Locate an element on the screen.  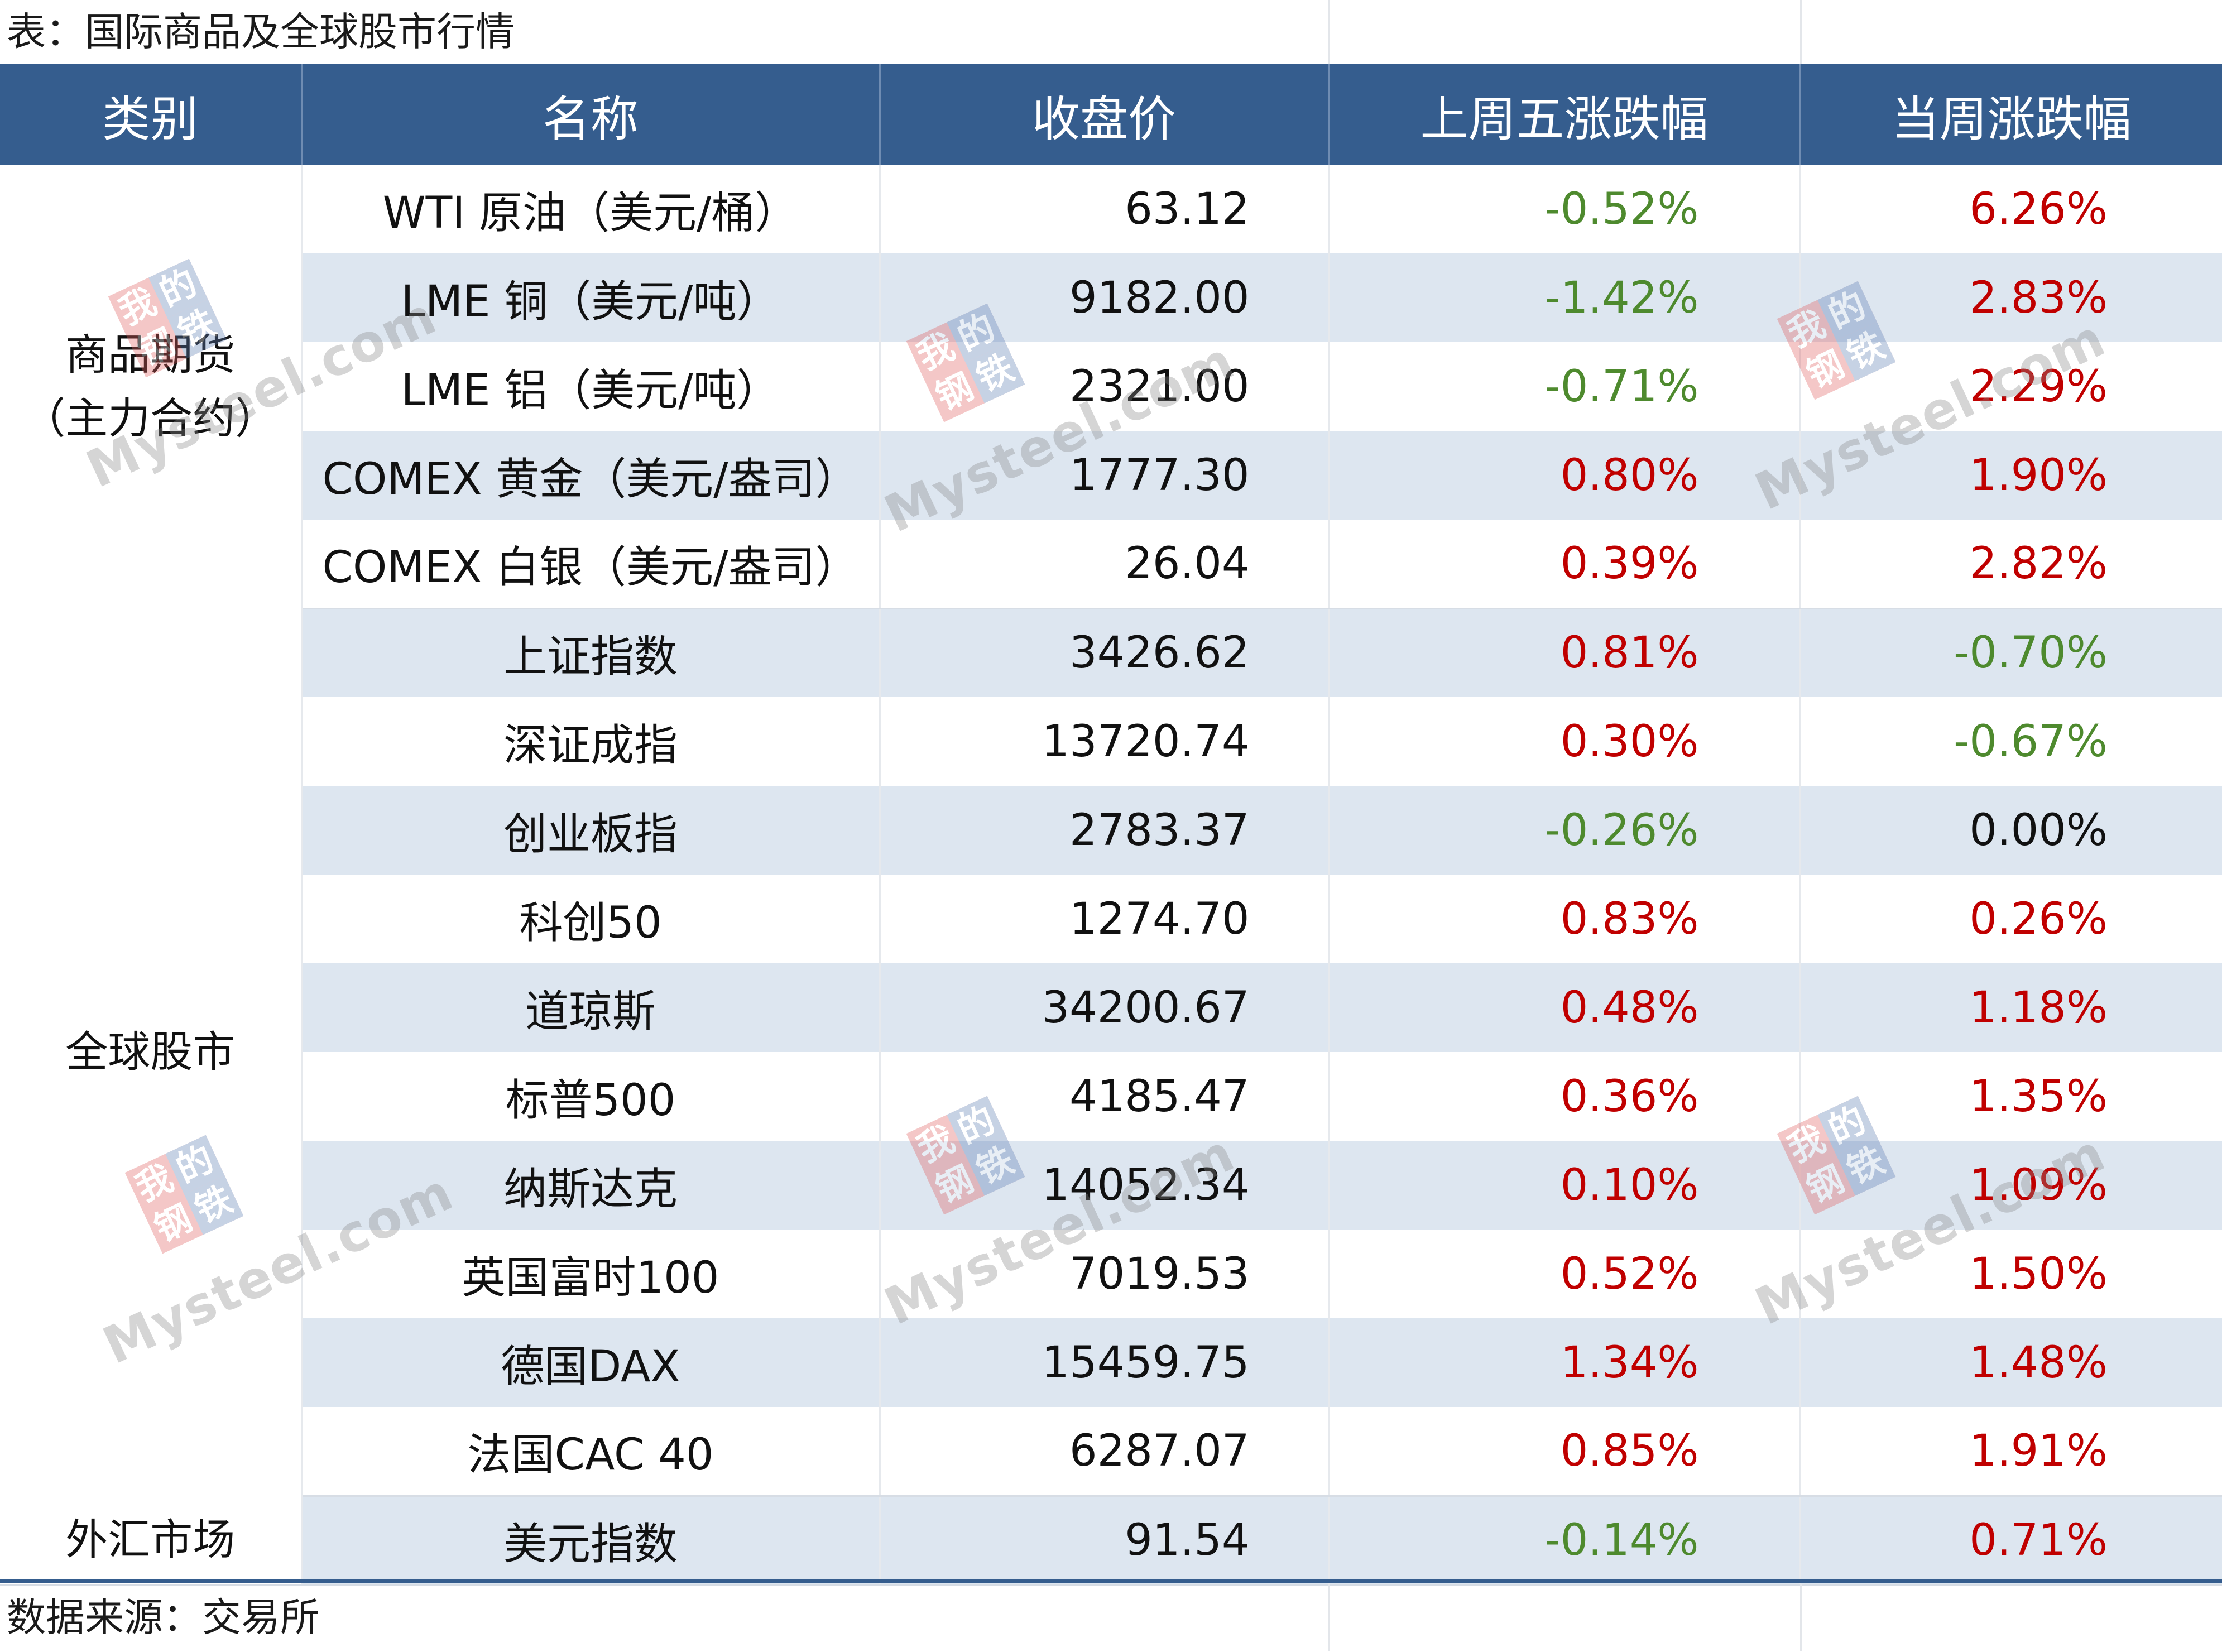
table-row: 创业板指 2783.37 -0.26% 0.00% is located at coordinates (1111, 830).